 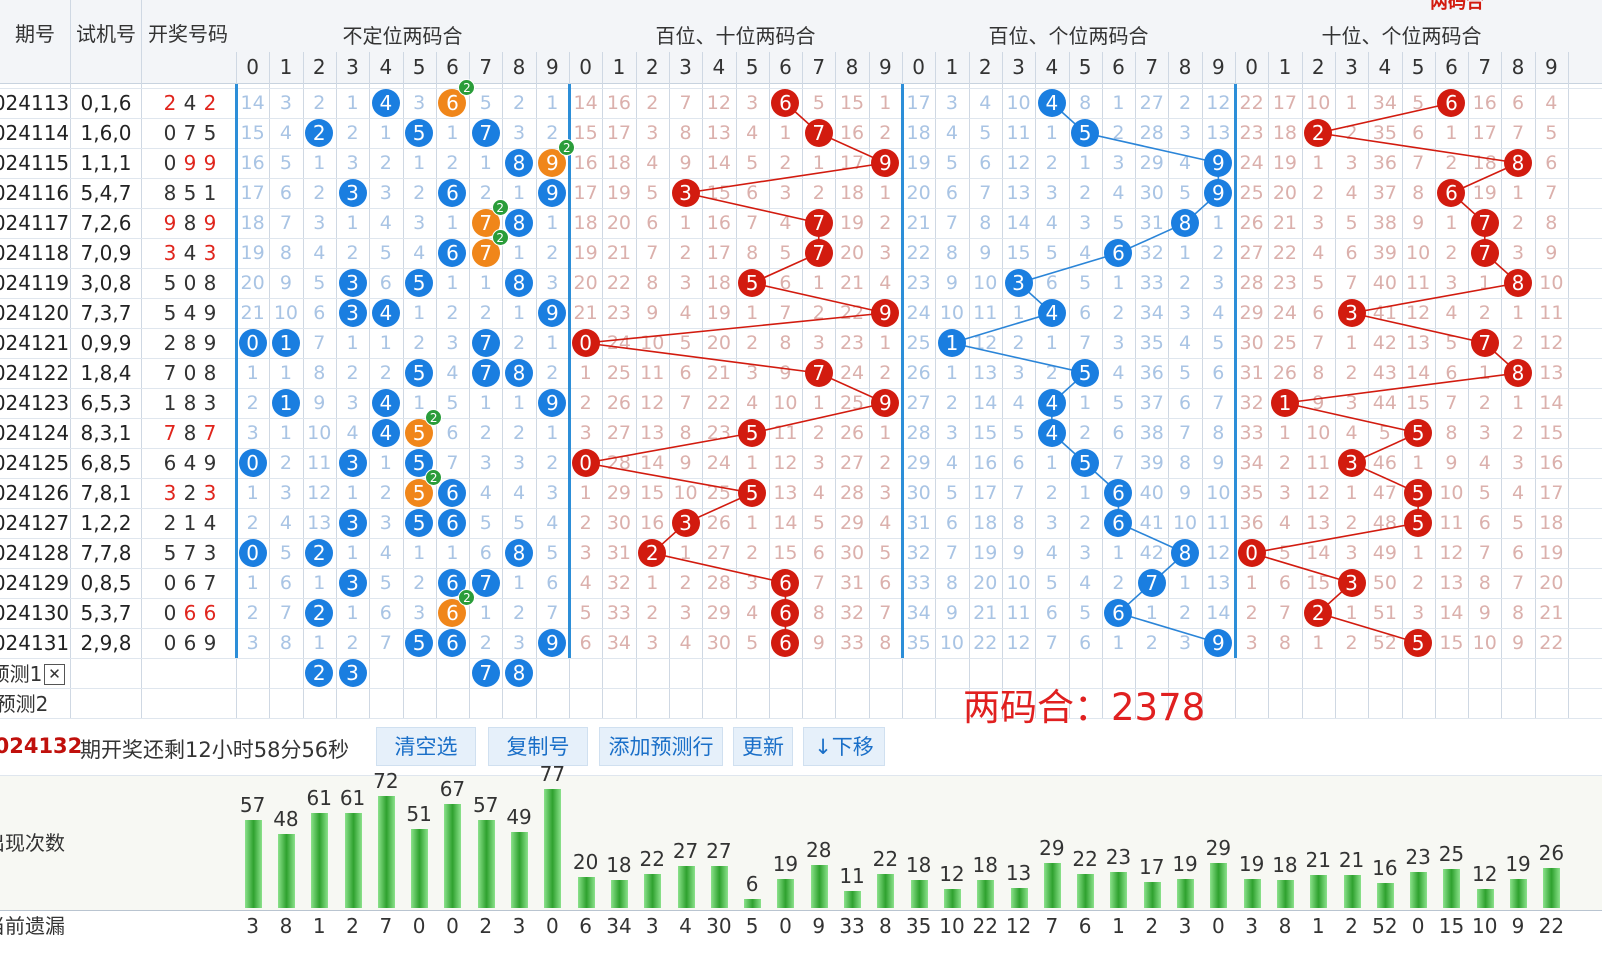 What do you see at coordinates (106, 103) in the screenshot?
I see `test-number-cell: 0,1,6` at bounding box center [106, 103].